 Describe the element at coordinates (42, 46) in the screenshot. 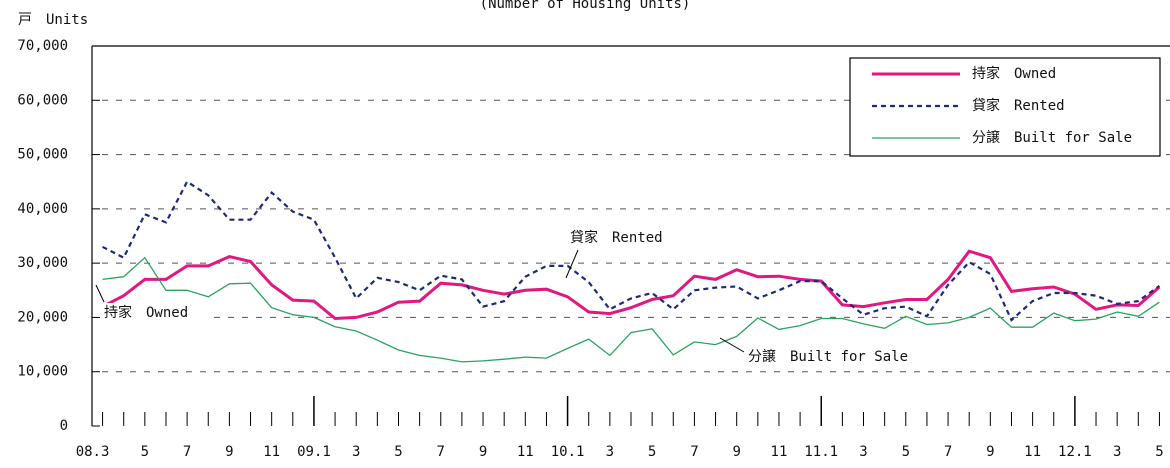

I see `y-tick-label: 70,000` at that location.